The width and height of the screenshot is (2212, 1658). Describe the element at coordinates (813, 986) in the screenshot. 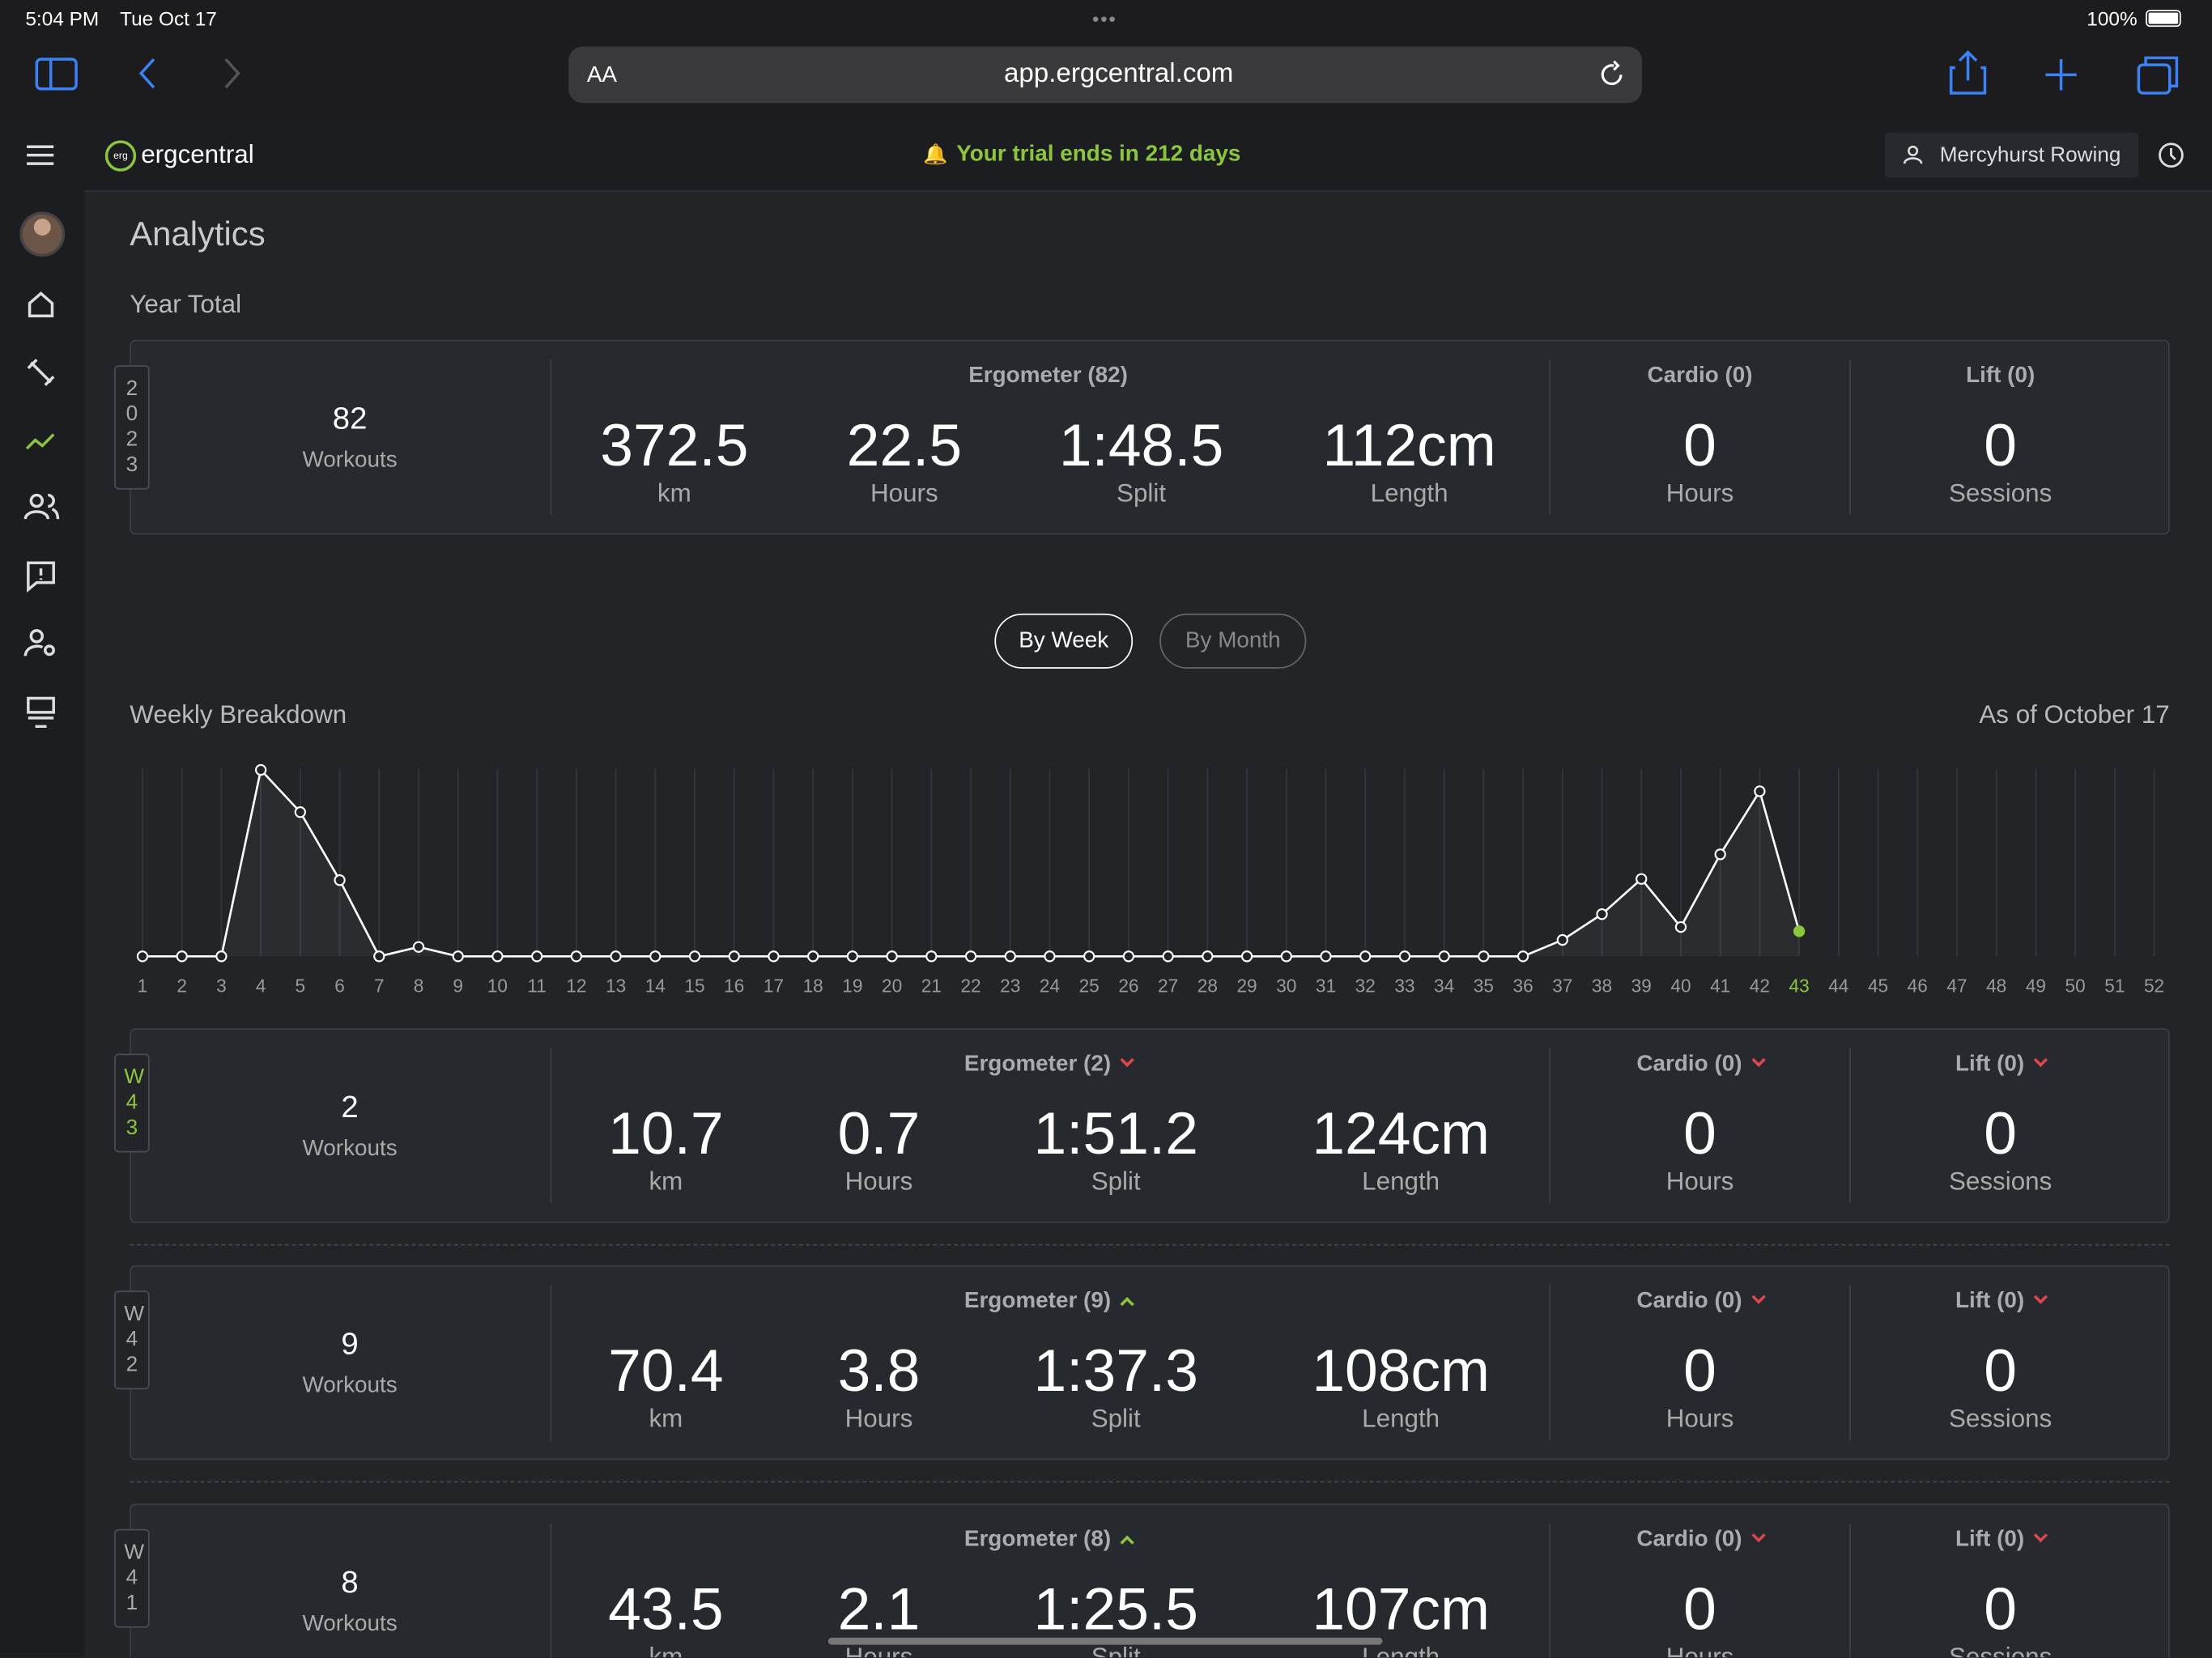

I see `x-tick-label: 18` at that location.